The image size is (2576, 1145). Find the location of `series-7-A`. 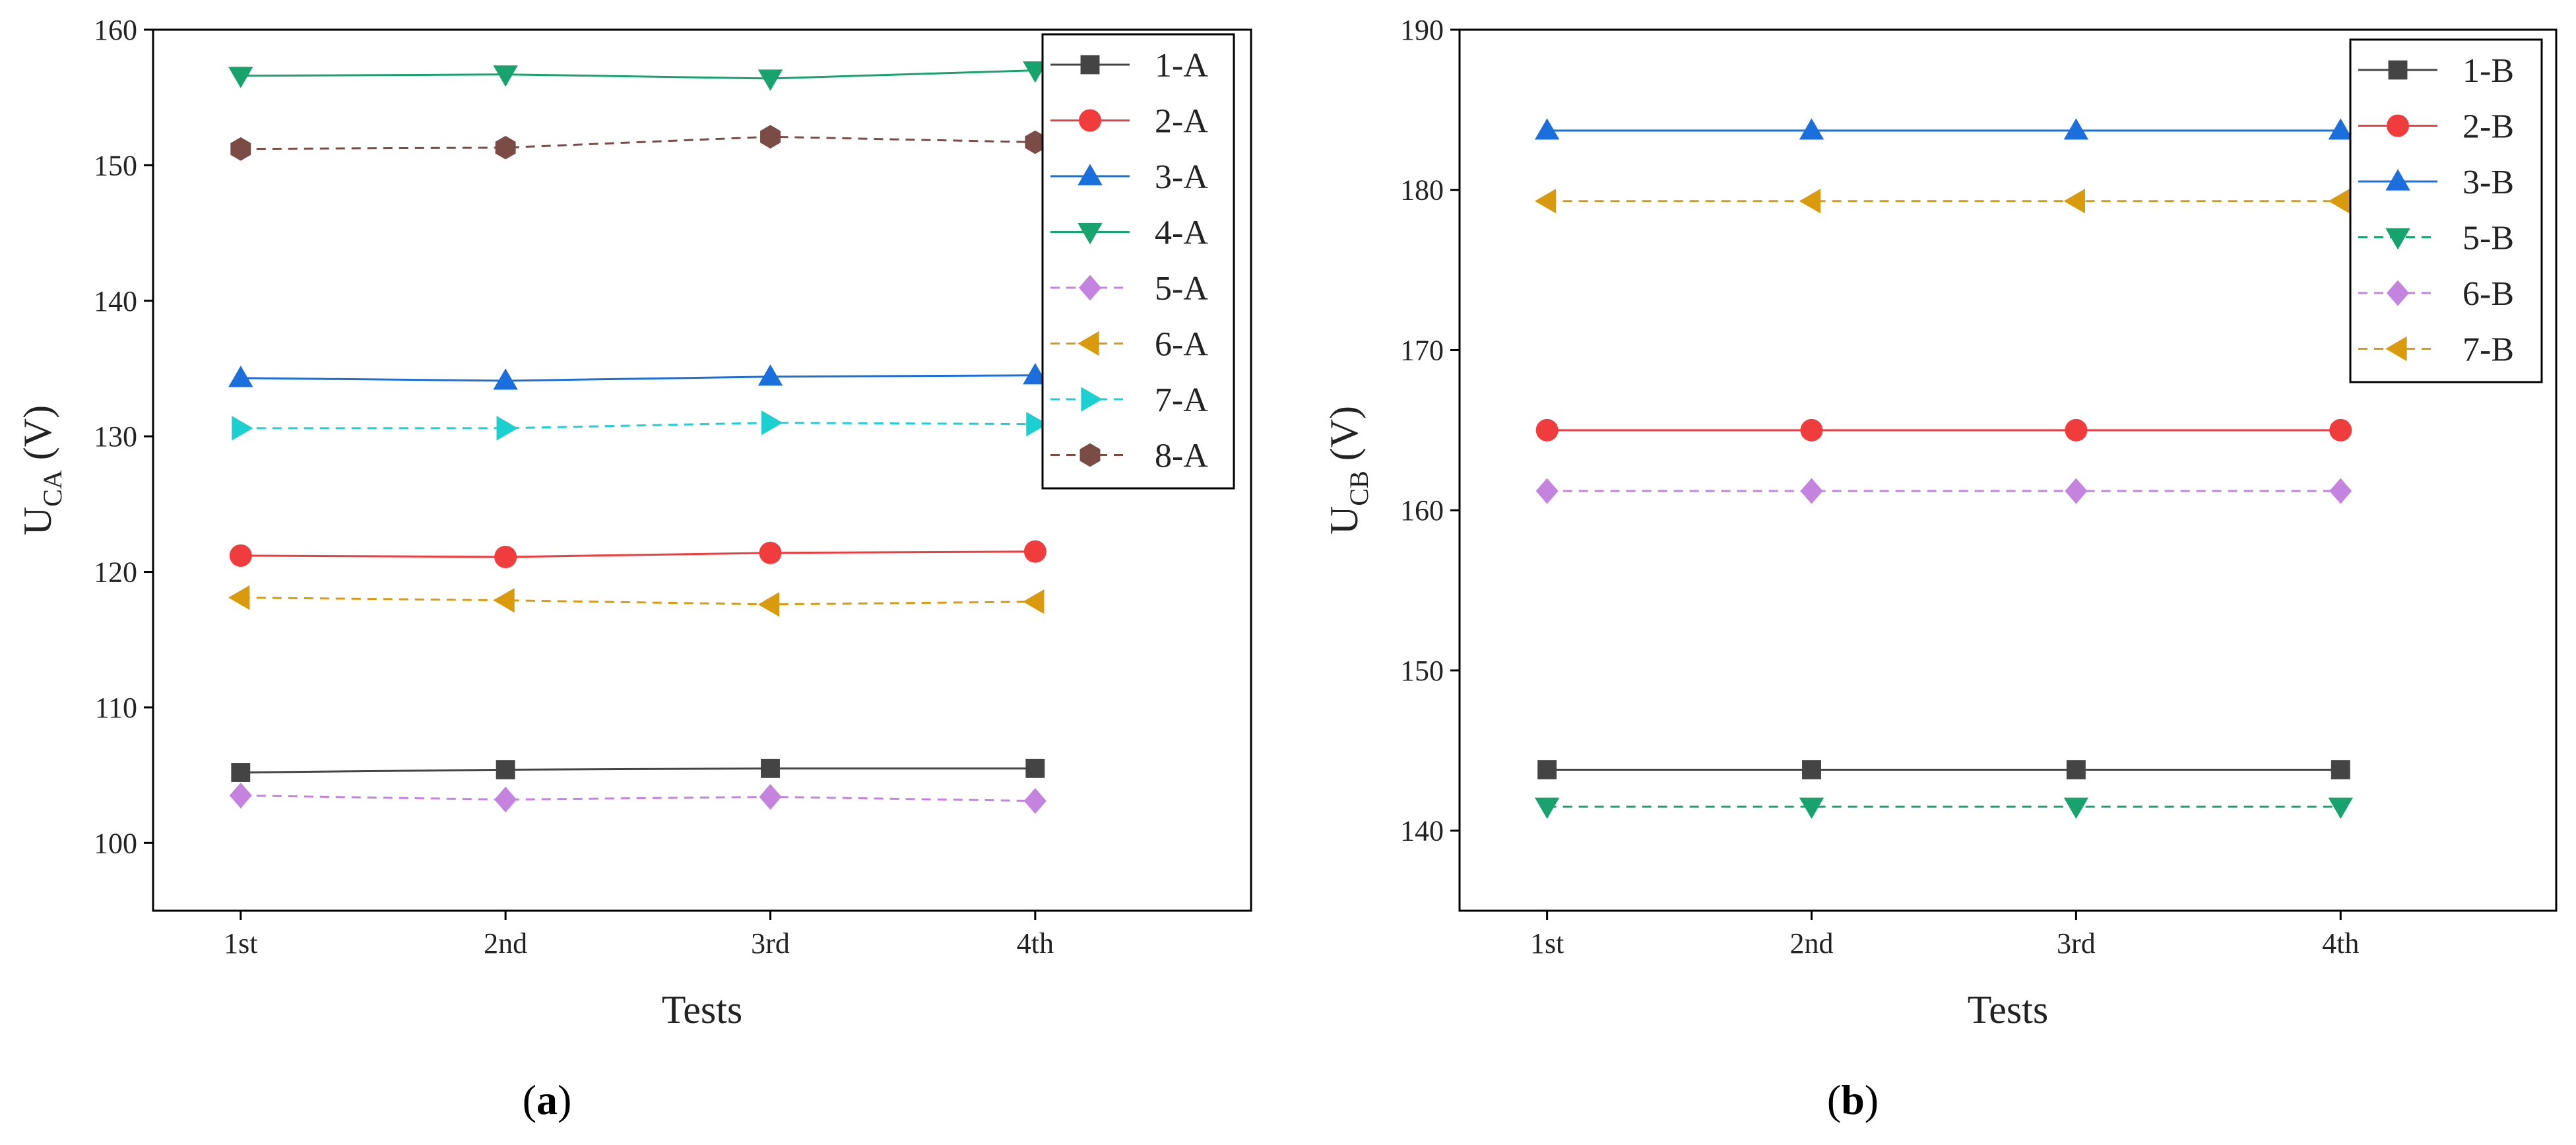

series-7-A is located at coordinates (640, 425).